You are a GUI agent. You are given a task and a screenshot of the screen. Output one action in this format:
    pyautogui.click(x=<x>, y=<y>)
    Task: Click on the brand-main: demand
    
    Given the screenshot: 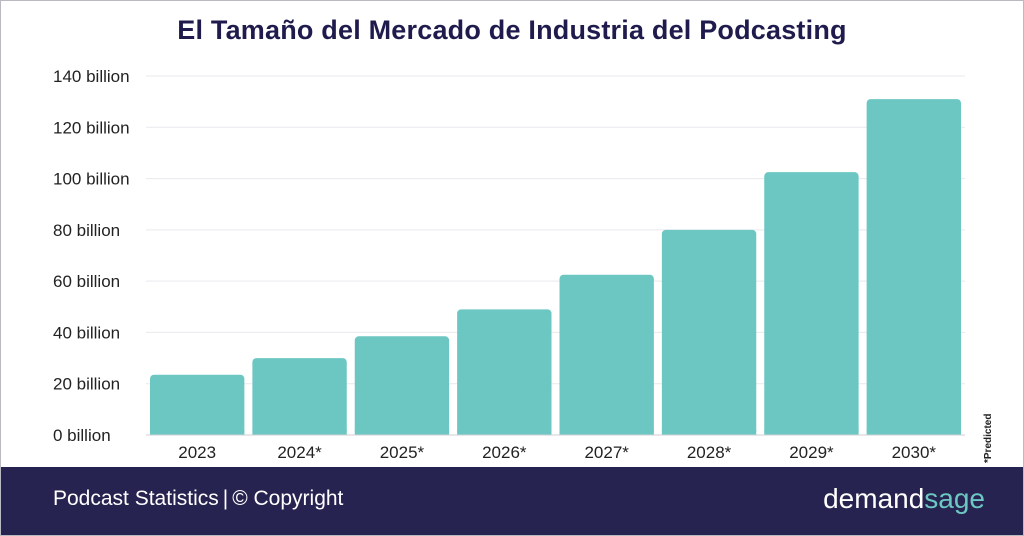 What is the action you would take?
    pyautogui.click(x=874, y=498)
    